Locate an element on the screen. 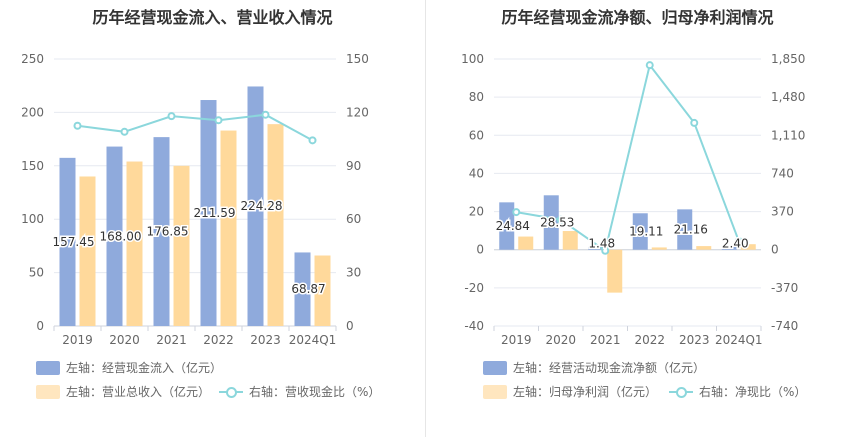  y-tick-label-left: 40 is located at coordinates (476, 173).